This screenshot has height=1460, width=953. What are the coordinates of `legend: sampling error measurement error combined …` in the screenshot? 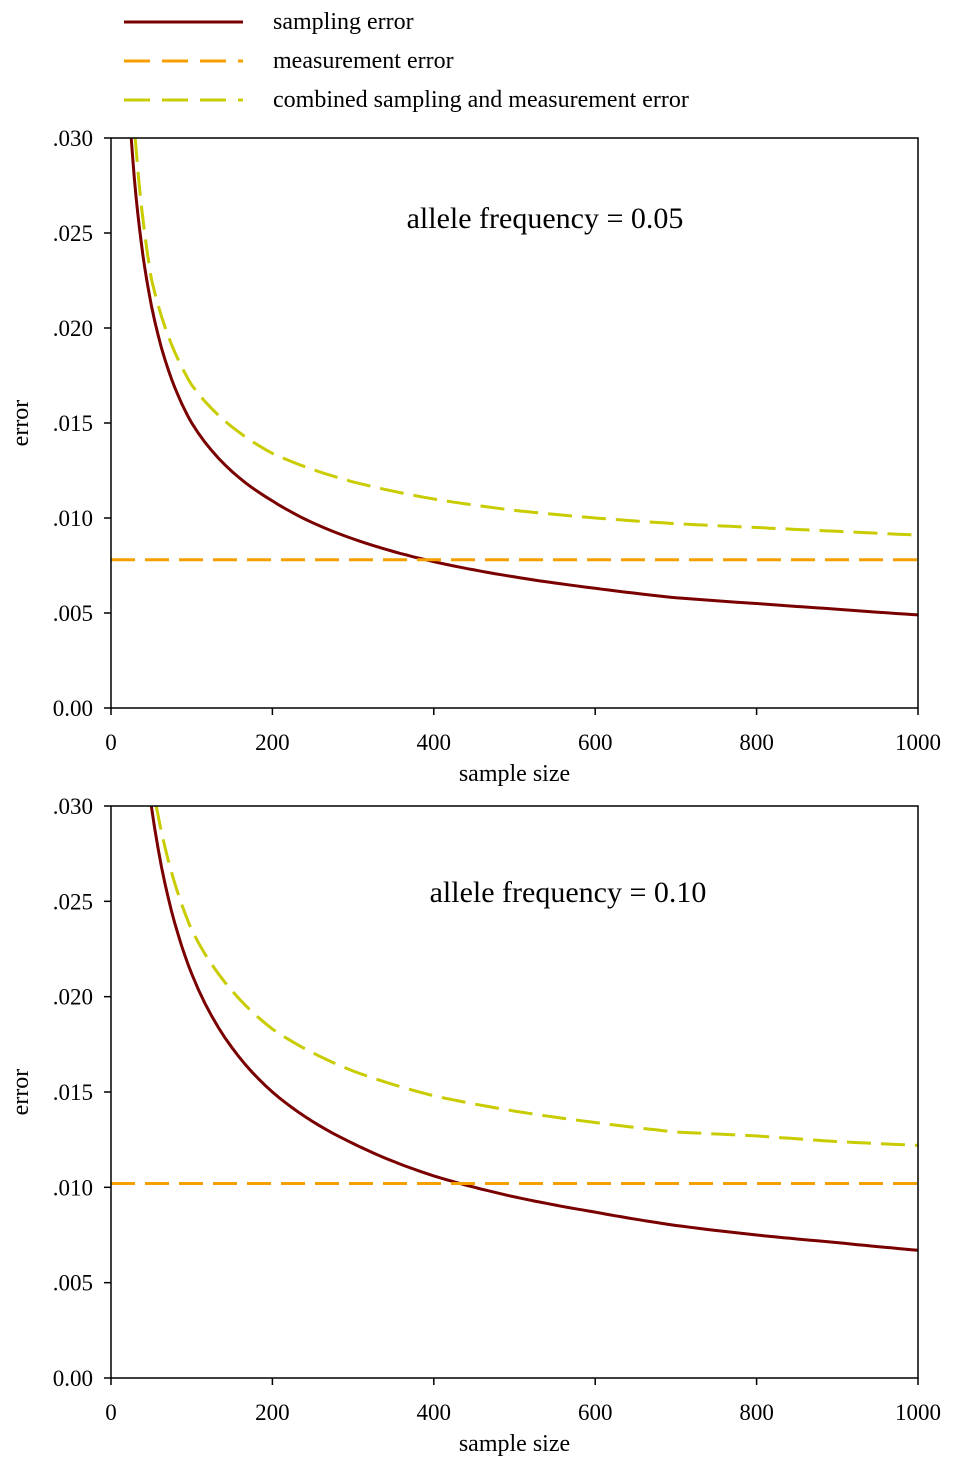 It's located at (406, 61).